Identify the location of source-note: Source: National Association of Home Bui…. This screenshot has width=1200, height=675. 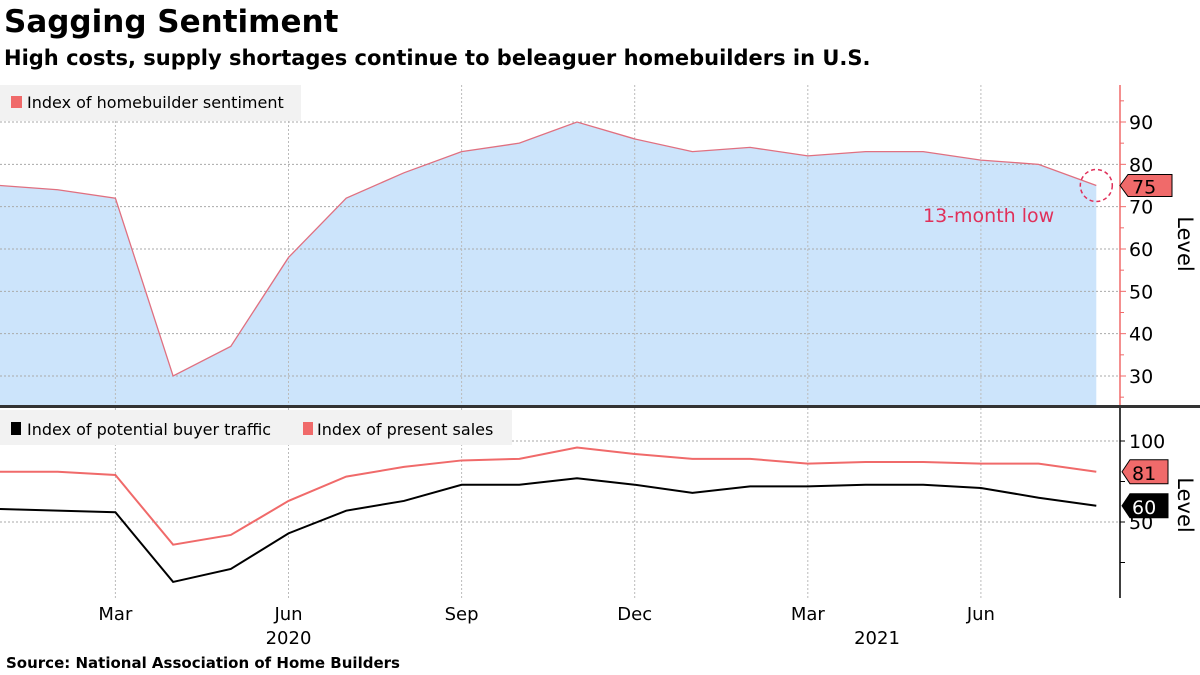
(203, 663).